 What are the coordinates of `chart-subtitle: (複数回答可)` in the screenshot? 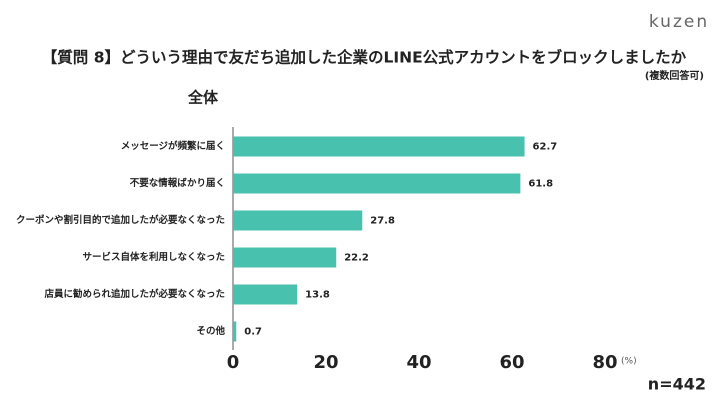 It's located at (674, 75).